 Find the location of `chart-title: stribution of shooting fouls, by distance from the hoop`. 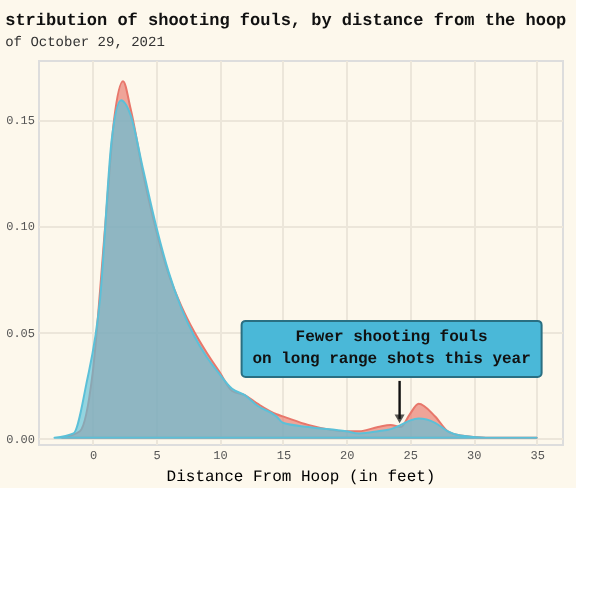

chart-title: stribution of shooting fouls, by distance from the hoop is located at coordinates (286, 21).